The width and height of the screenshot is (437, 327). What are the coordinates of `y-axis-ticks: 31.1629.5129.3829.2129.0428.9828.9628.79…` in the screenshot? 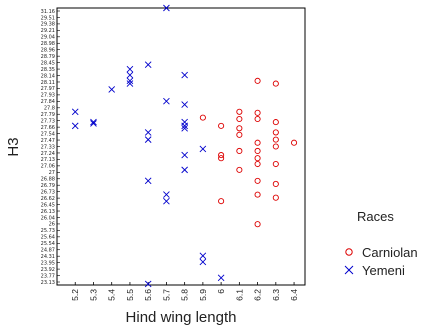 It's located at (50, 147).